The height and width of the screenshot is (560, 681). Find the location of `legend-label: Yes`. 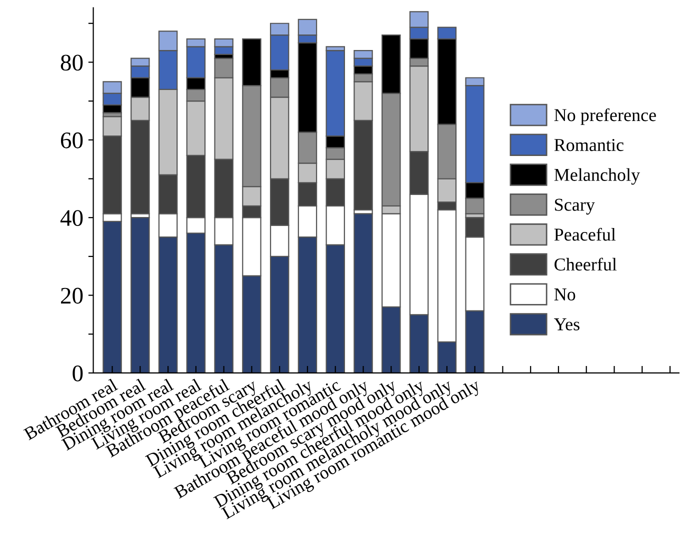

legend-label: Yes is located at coordinates (567, 324).